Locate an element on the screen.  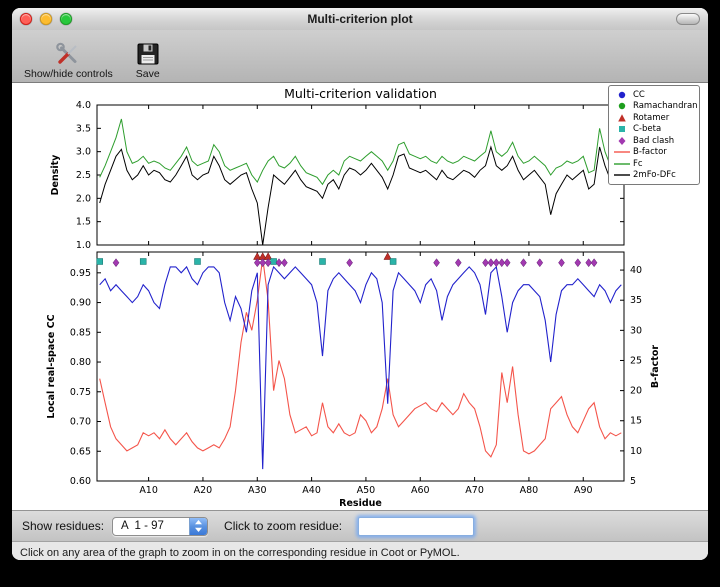
titlebar: Multi-criterion plot is located at coordinates (360, 19).